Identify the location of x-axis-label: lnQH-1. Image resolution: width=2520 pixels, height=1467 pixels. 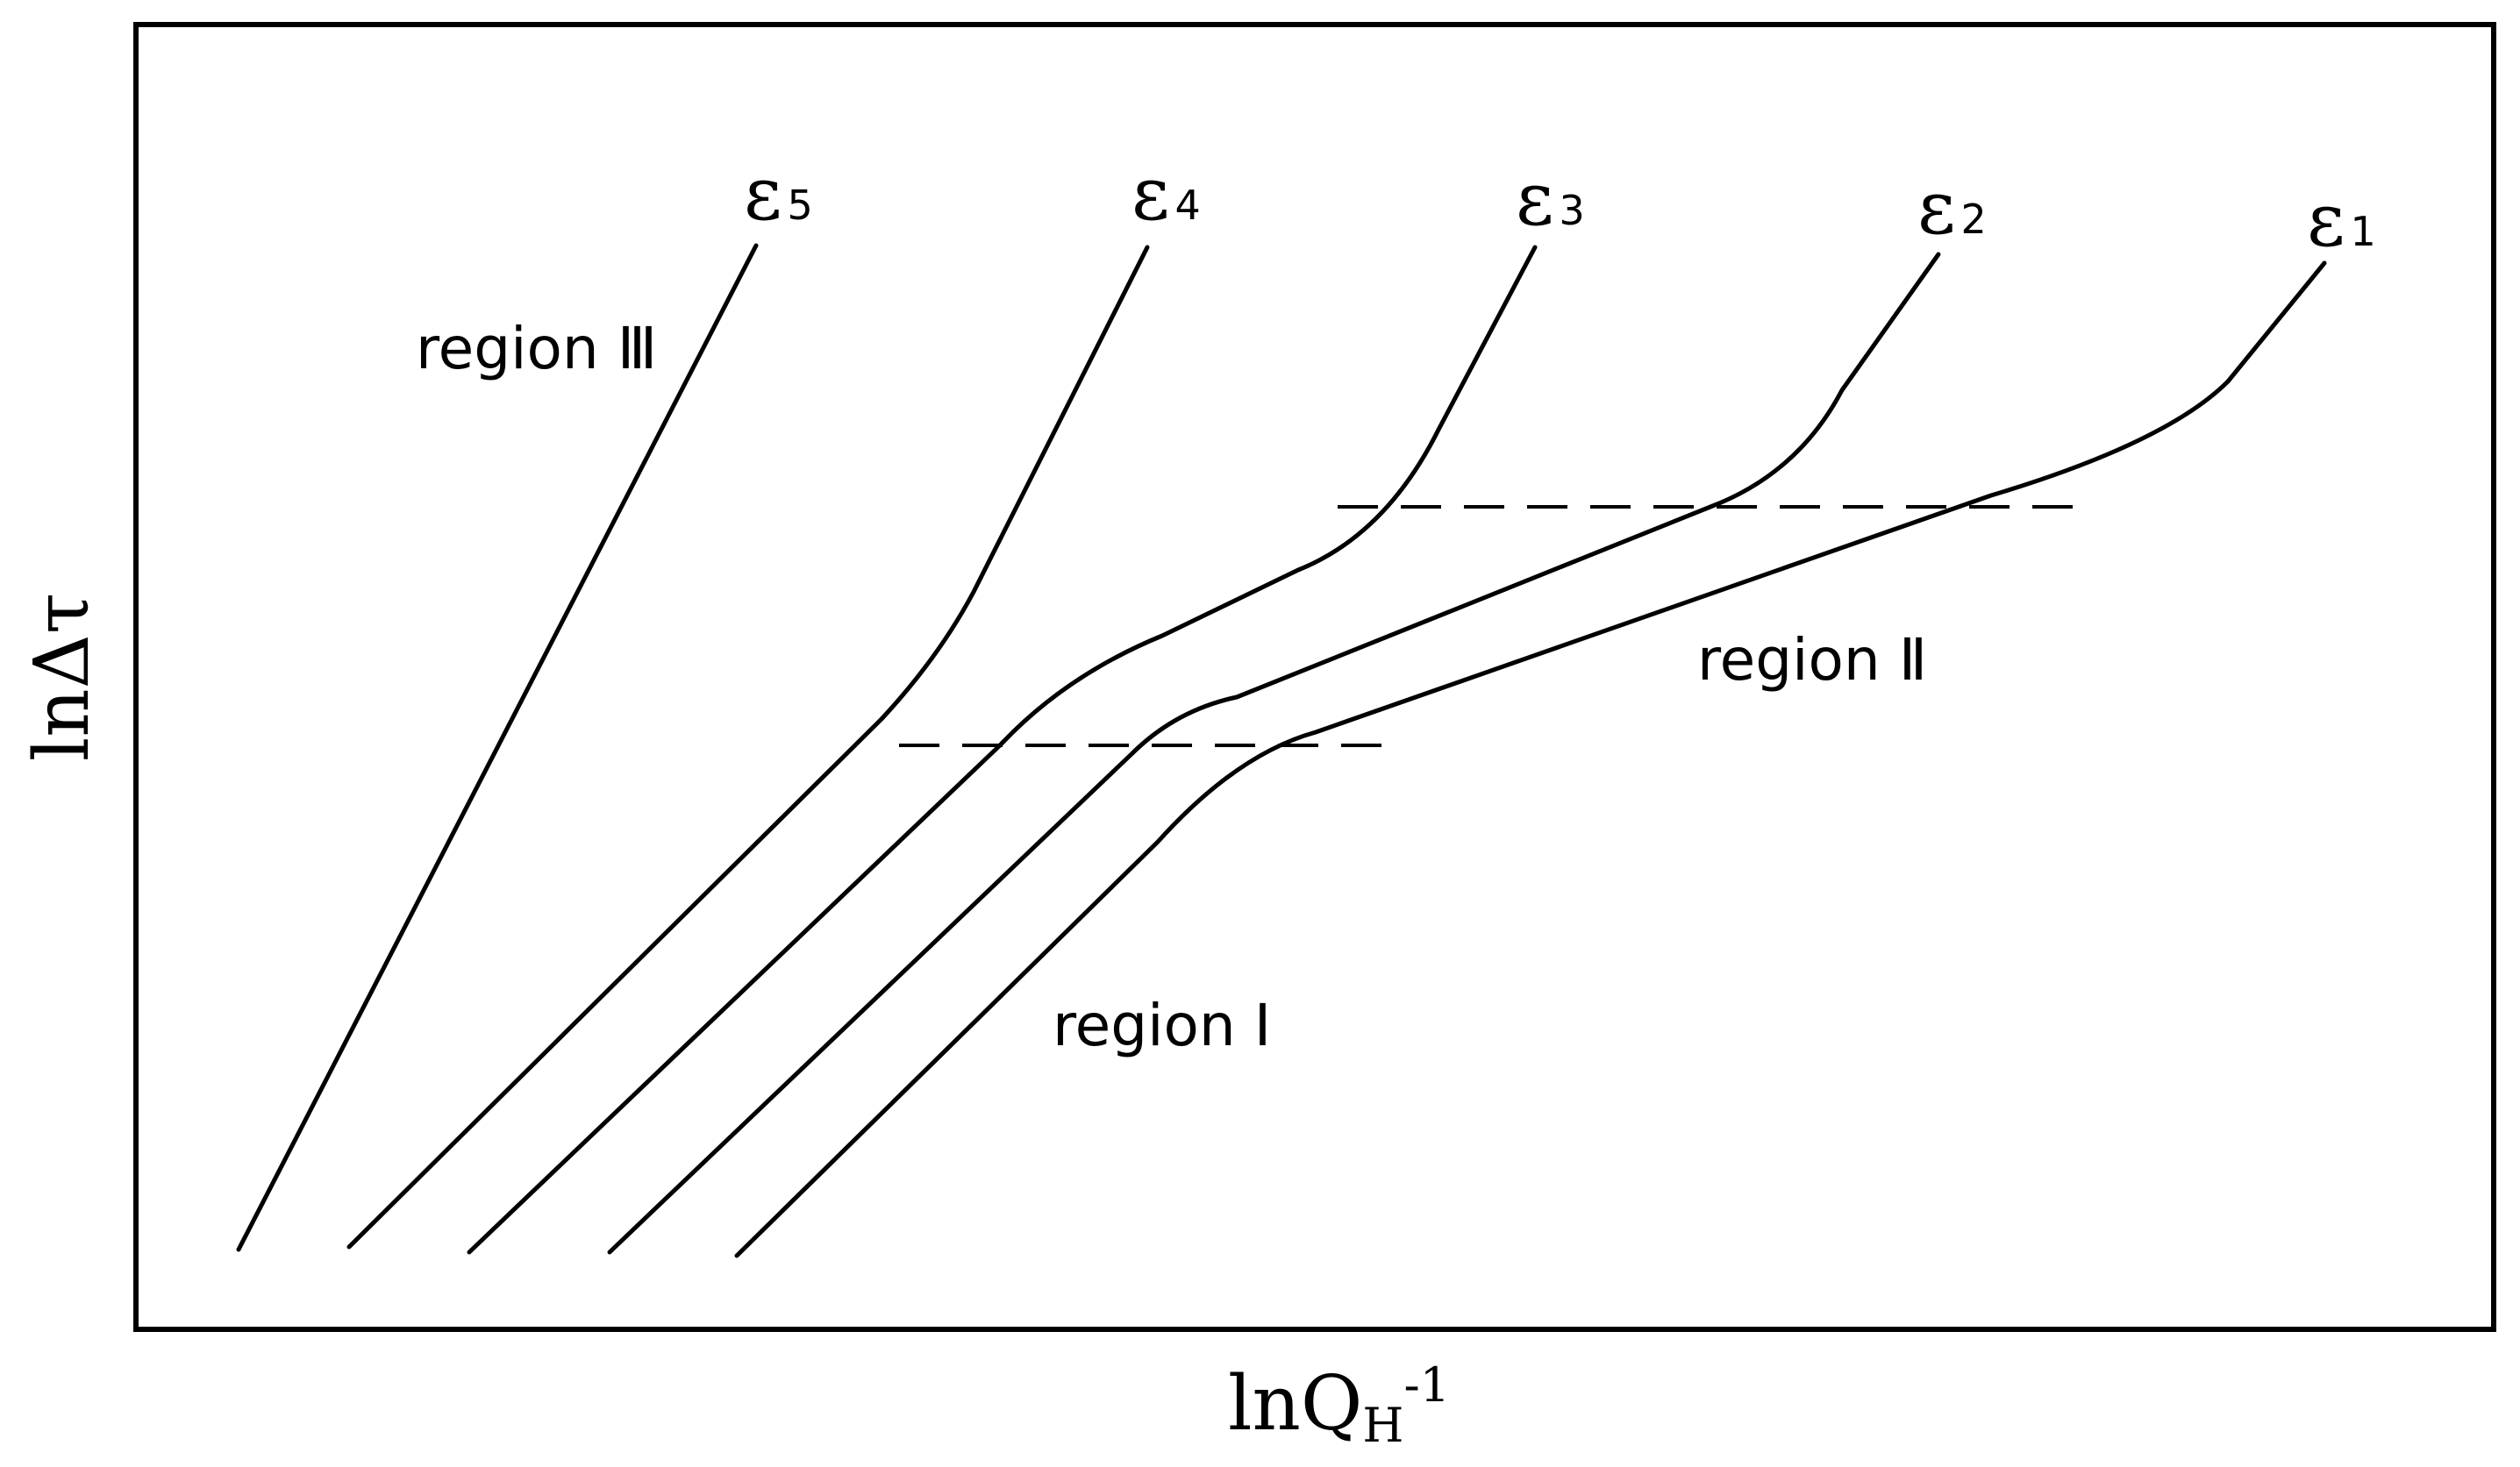
(1339, 1405).